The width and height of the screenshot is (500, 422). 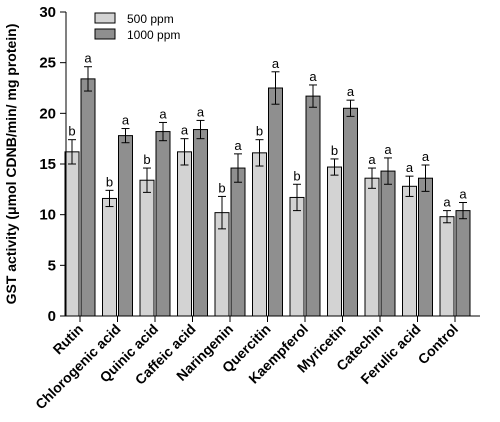 What do you see at coordinates (153, 35) in the screenshot?
I see `legend-label: 1000 ppm` at bounding box center [153, 35].